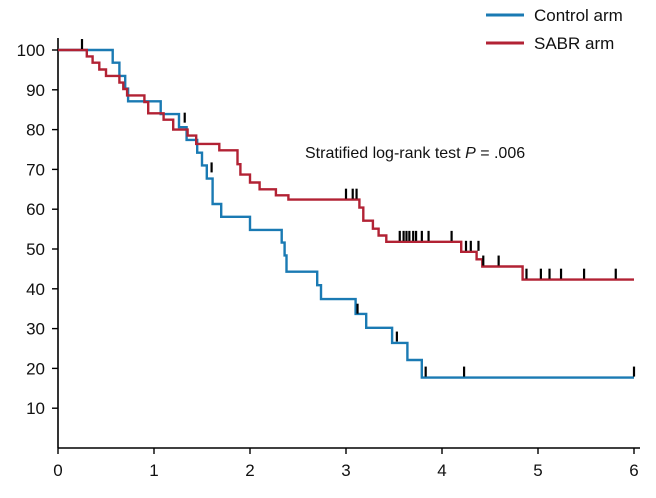 The width and height of the screenshot is (656, 498). Describe the element at coordinates (35, 90) in the screenshot. I see `y-tick-label: 90` at that location.